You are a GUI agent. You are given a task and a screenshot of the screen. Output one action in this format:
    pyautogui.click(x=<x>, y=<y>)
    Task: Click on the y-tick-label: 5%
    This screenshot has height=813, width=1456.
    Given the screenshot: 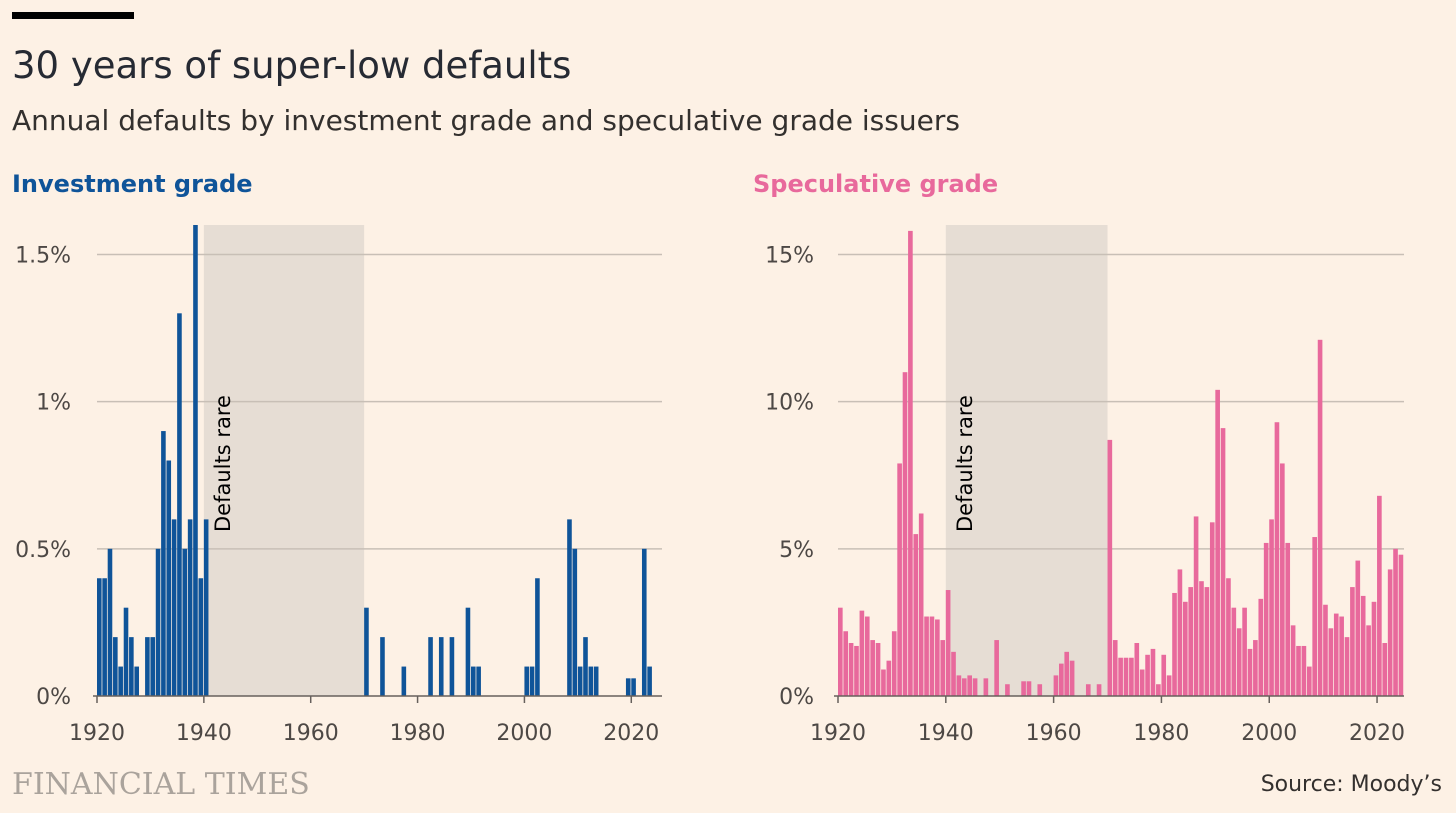 What is the action you would take?
    pyautogui.click(x=796, y=550)
    